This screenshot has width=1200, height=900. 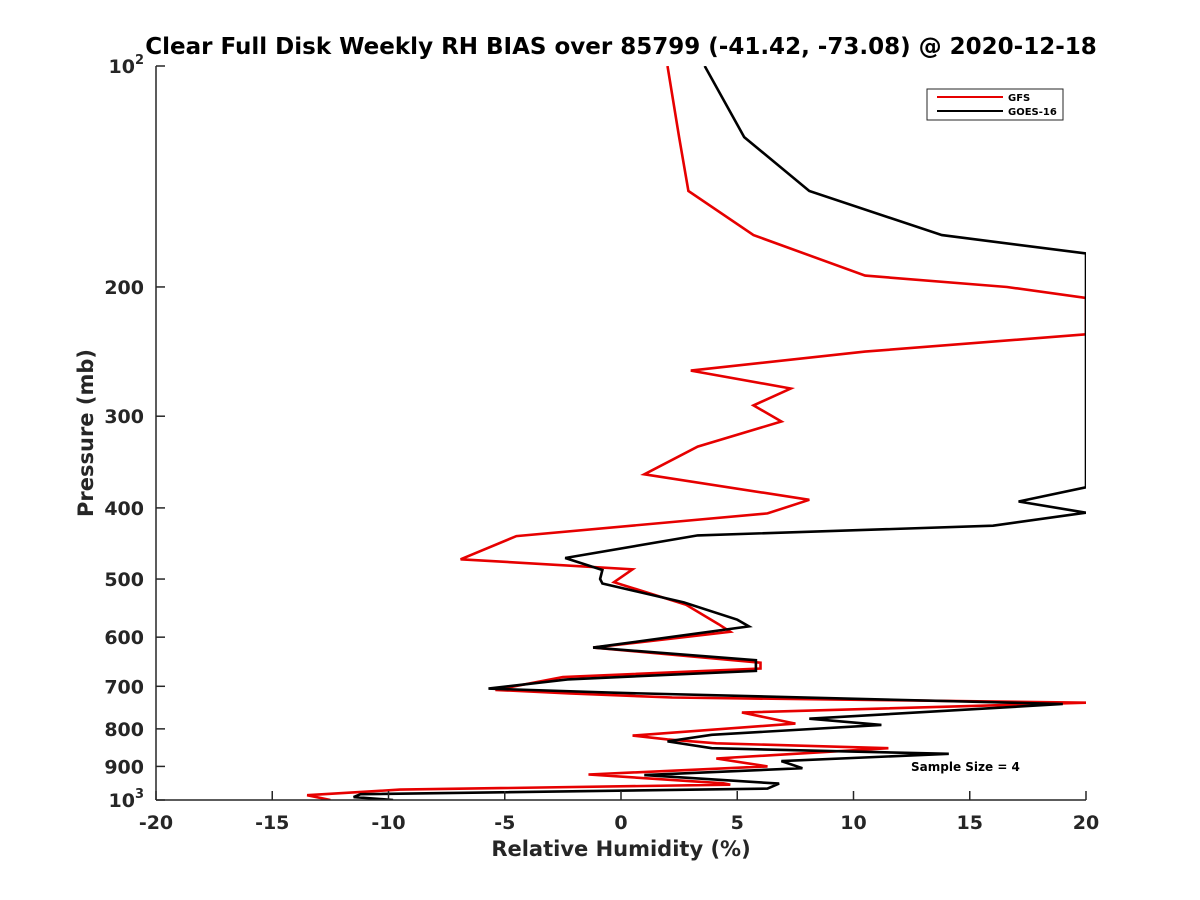 What do you see at coordinates (853, 823) in the screenshot?
I see `x-tick-label: 10` at bounding box center [853, 823].